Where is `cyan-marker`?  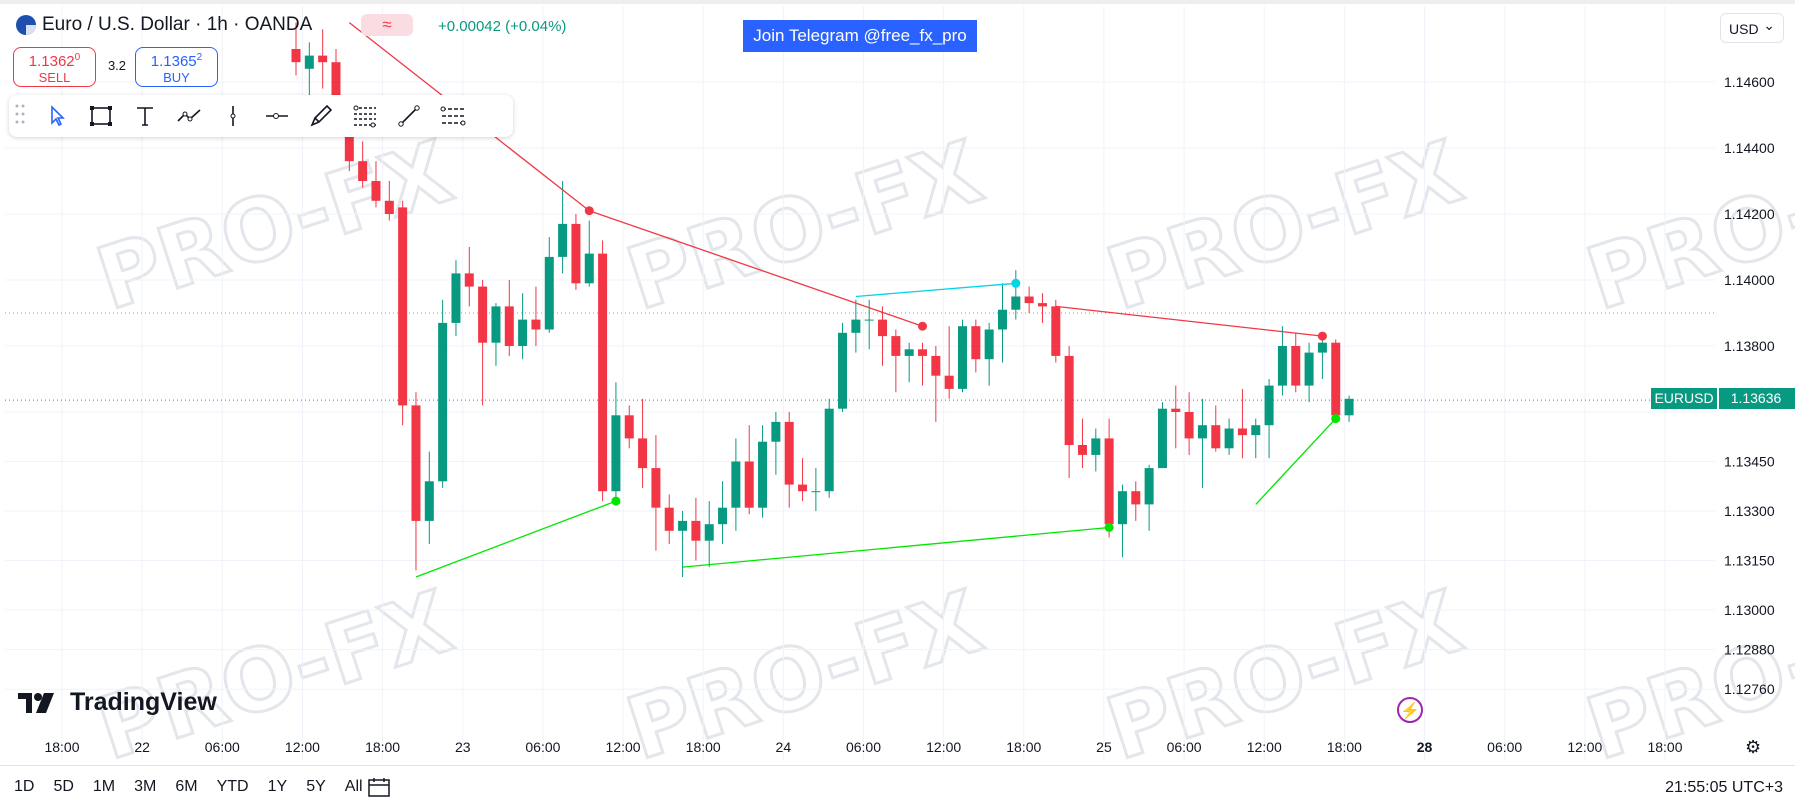 cyan-marker is located at coordinates (1016, 283).